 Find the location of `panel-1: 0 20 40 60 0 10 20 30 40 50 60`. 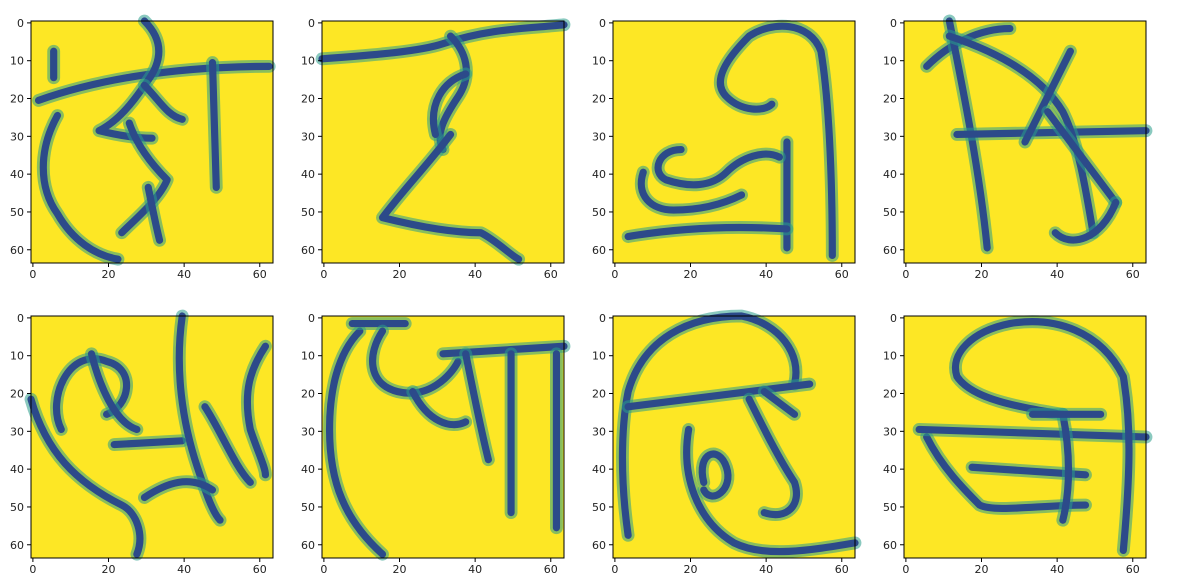

panel-1: 0 20 40 60 0 10 20 30 40 50 60 is located at coordinates (143, 147).